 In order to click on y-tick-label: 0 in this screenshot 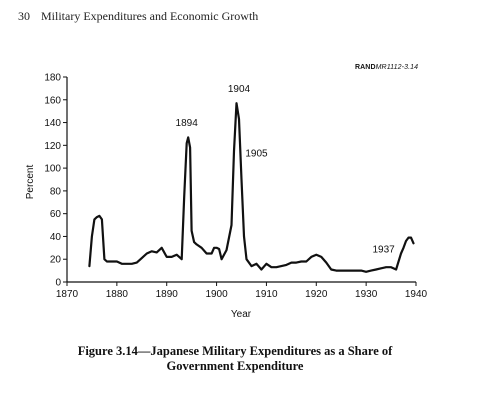, I will do `click(58, 283)`.